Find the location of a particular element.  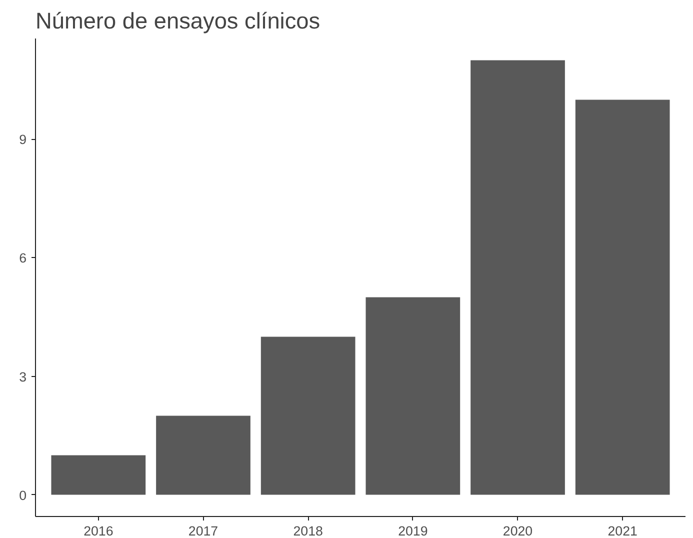

x-tick-label: 2016 is located at coordinates (99, 531).